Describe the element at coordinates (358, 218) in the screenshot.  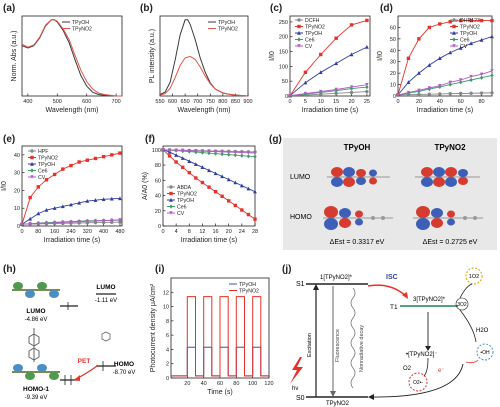
I see `tpyoh-homo-orbital` at that location.